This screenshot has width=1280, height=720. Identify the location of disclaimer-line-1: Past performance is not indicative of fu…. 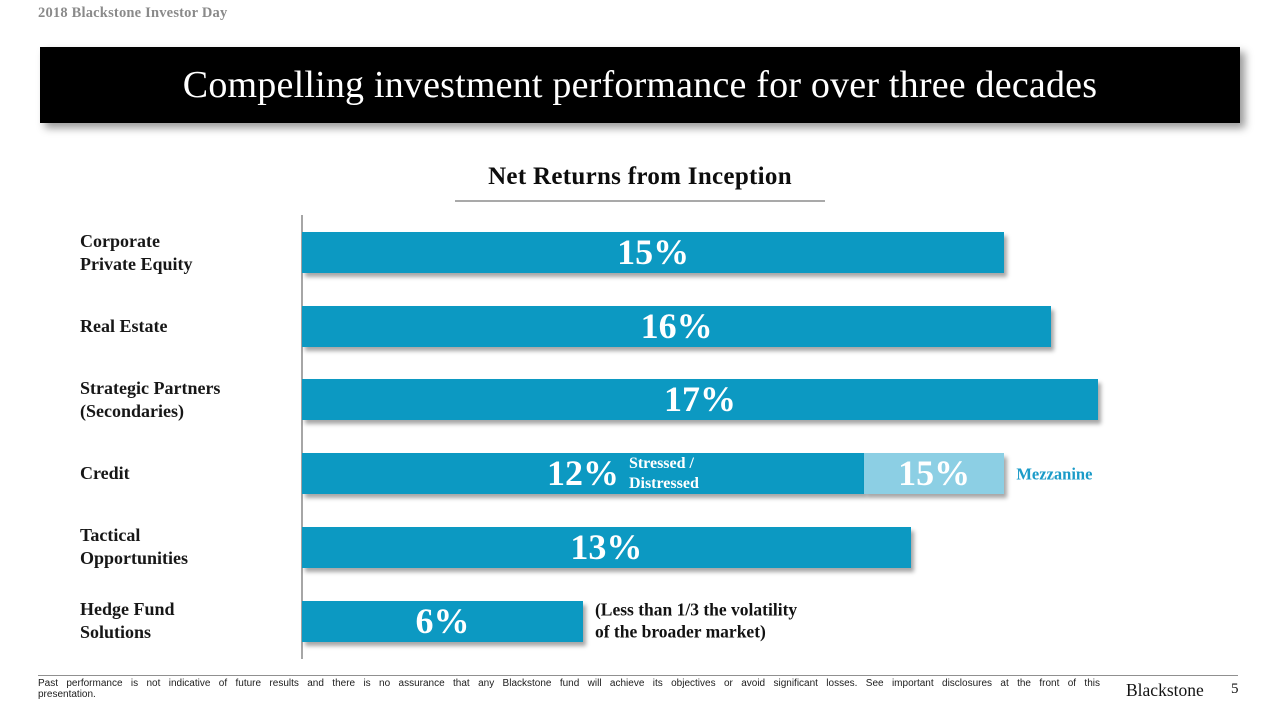
(569, 683).